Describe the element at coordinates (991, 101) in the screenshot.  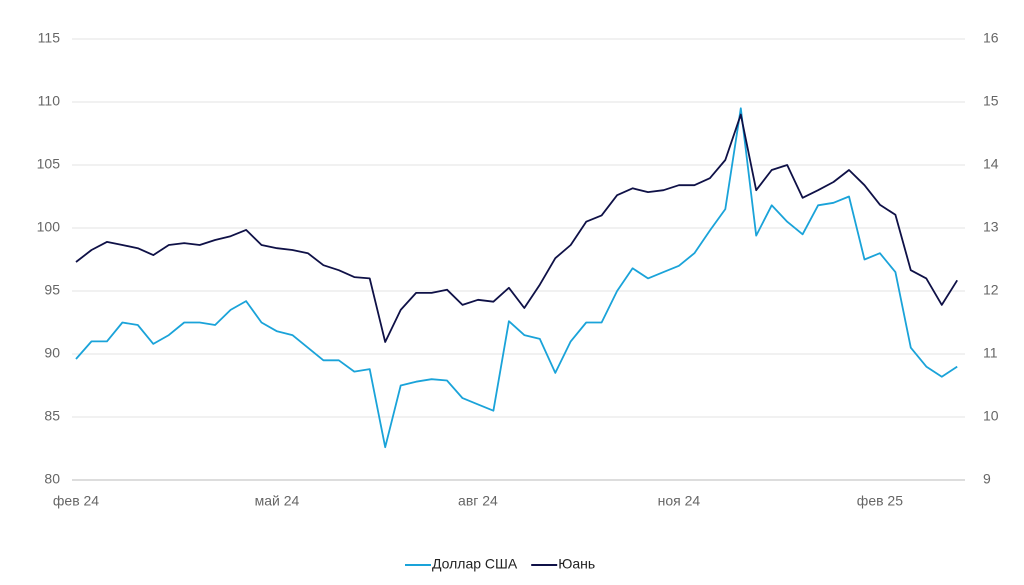
I see `y2-tick-label: 15` at that location.